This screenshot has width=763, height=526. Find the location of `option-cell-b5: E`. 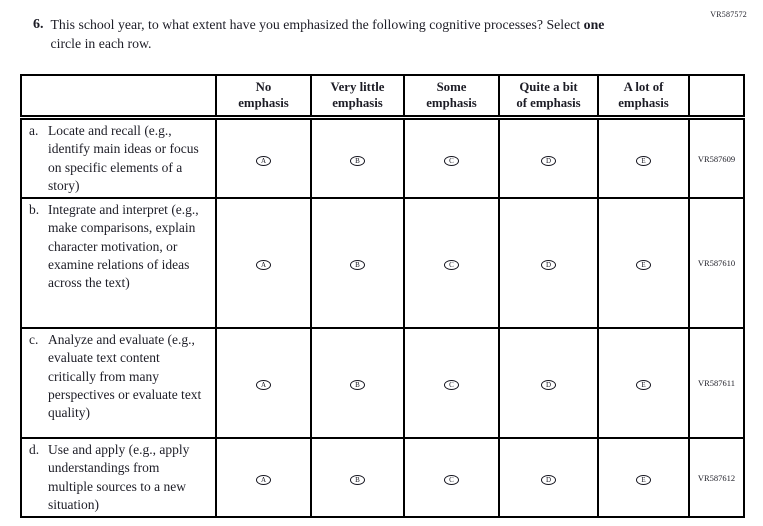

option-cell-b5: E is located at coordinates (643, 263).